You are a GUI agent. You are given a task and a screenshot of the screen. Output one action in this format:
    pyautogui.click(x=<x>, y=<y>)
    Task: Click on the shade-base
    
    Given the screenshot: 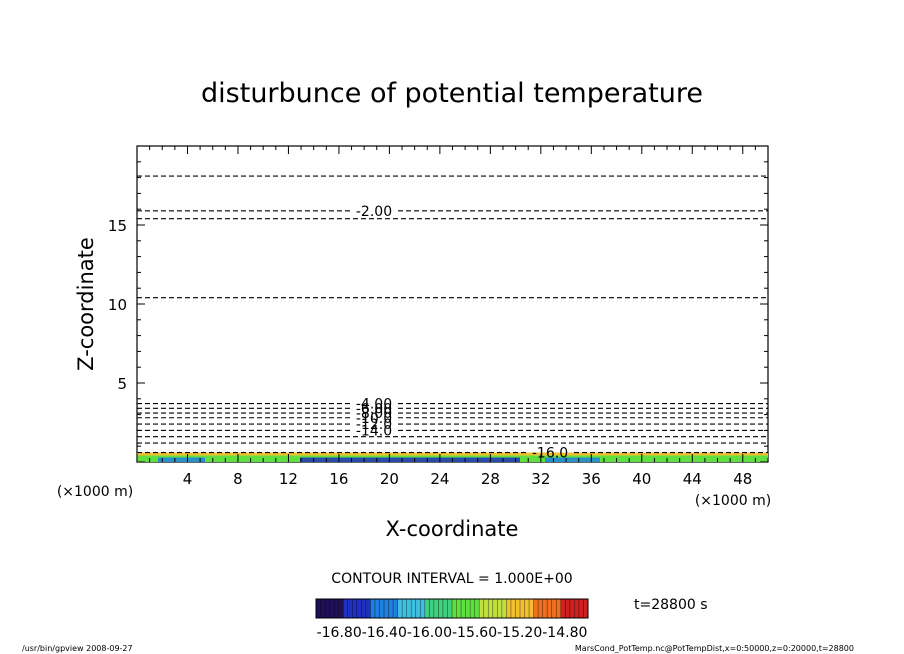 What is the action you would take?
    pyautogui.click(x=452, y=457)
    